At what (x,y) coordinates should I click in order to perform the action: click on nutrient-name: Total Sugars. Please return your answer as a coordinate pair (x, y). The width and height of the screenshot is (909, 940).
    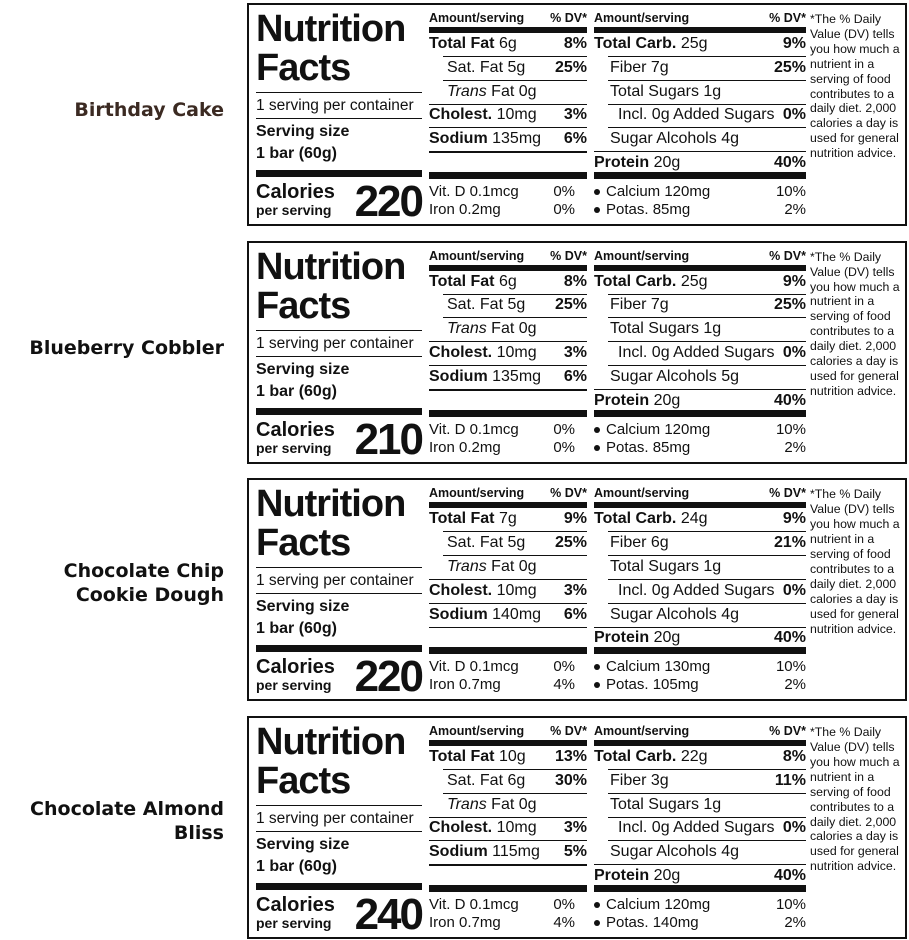
    Looking at the image, I should click on (654, 329).